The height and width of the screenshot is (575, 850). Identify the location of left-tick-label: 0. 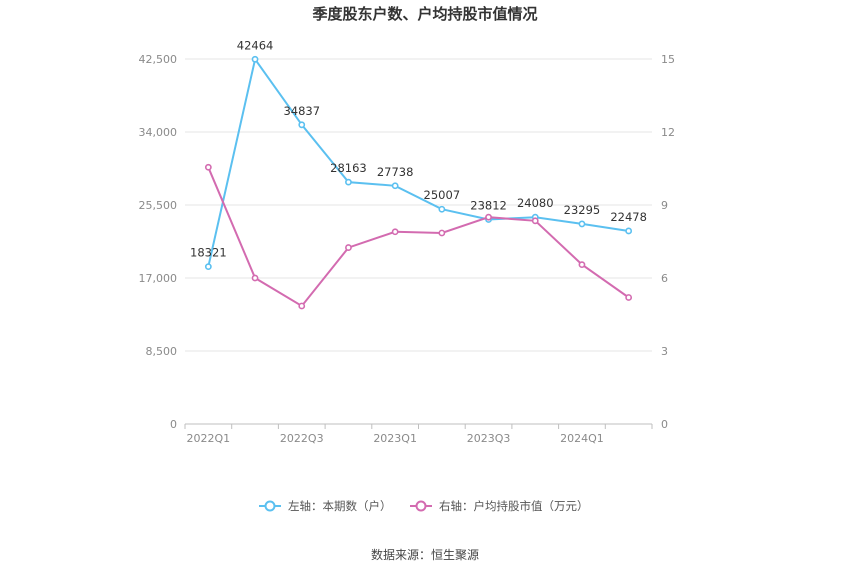
(173, 424).